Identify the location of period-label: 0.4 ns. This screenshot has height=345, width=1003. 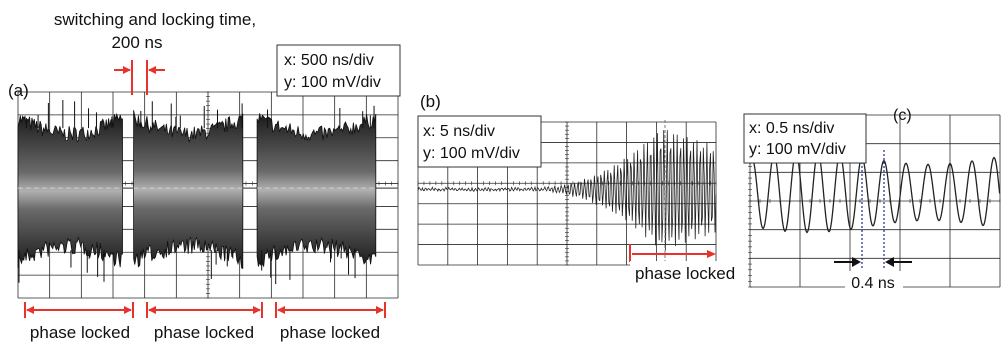
(873, 283).